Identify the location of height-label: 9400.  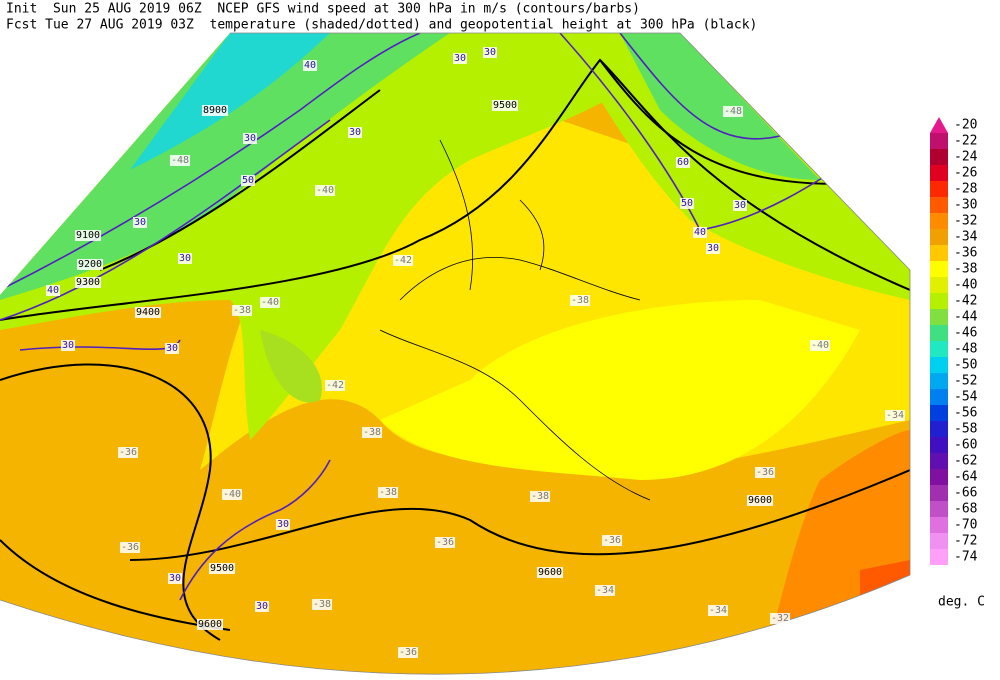
(148, 312).